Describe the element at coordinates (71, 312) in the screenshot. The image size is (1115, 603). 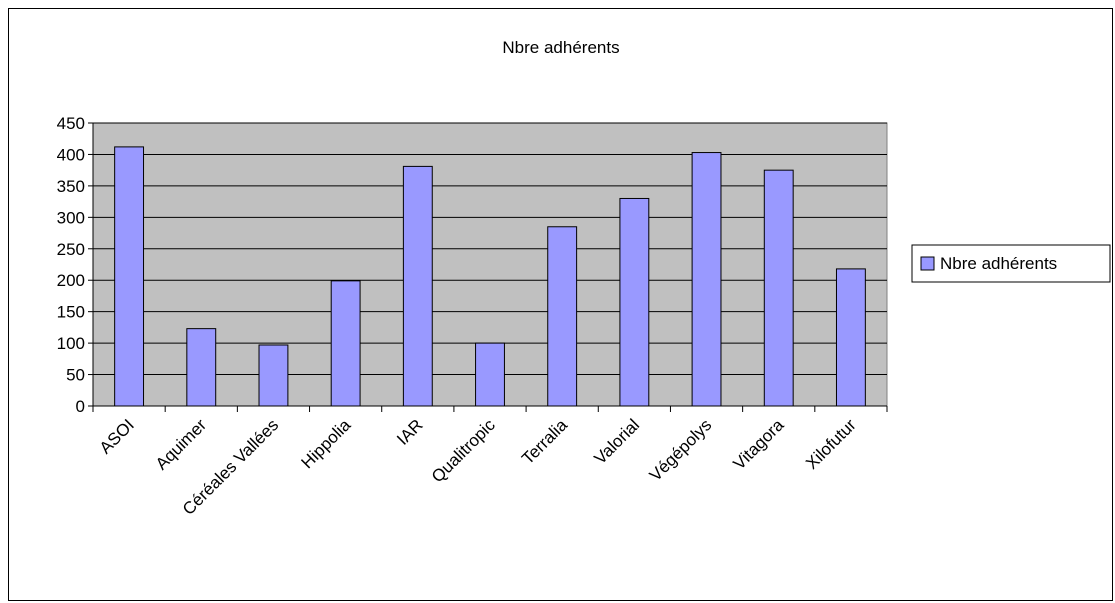
I see `y-tick-label: 150` at that location.